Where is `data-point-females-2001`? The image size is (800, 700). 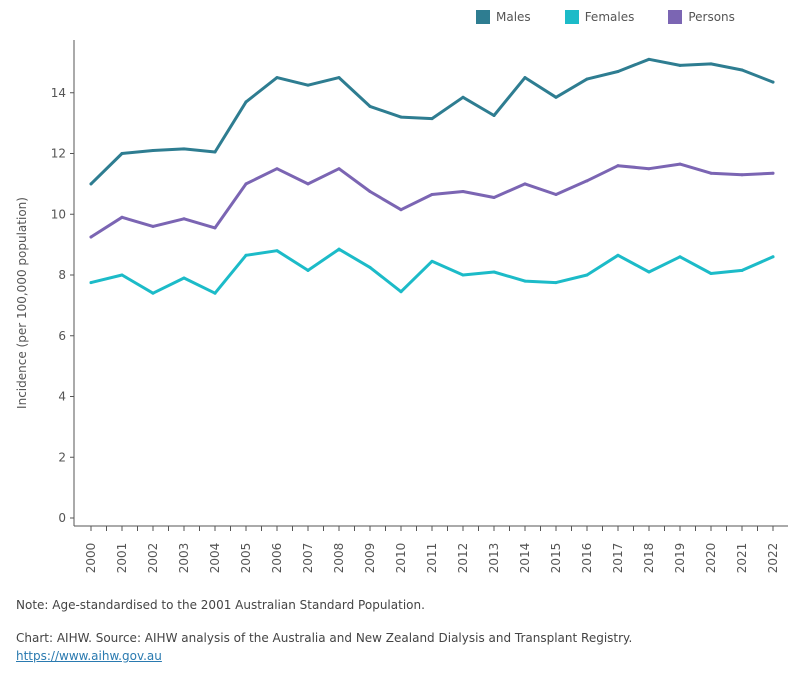 data-point-females-2001 is located at coordinates (122, 275).